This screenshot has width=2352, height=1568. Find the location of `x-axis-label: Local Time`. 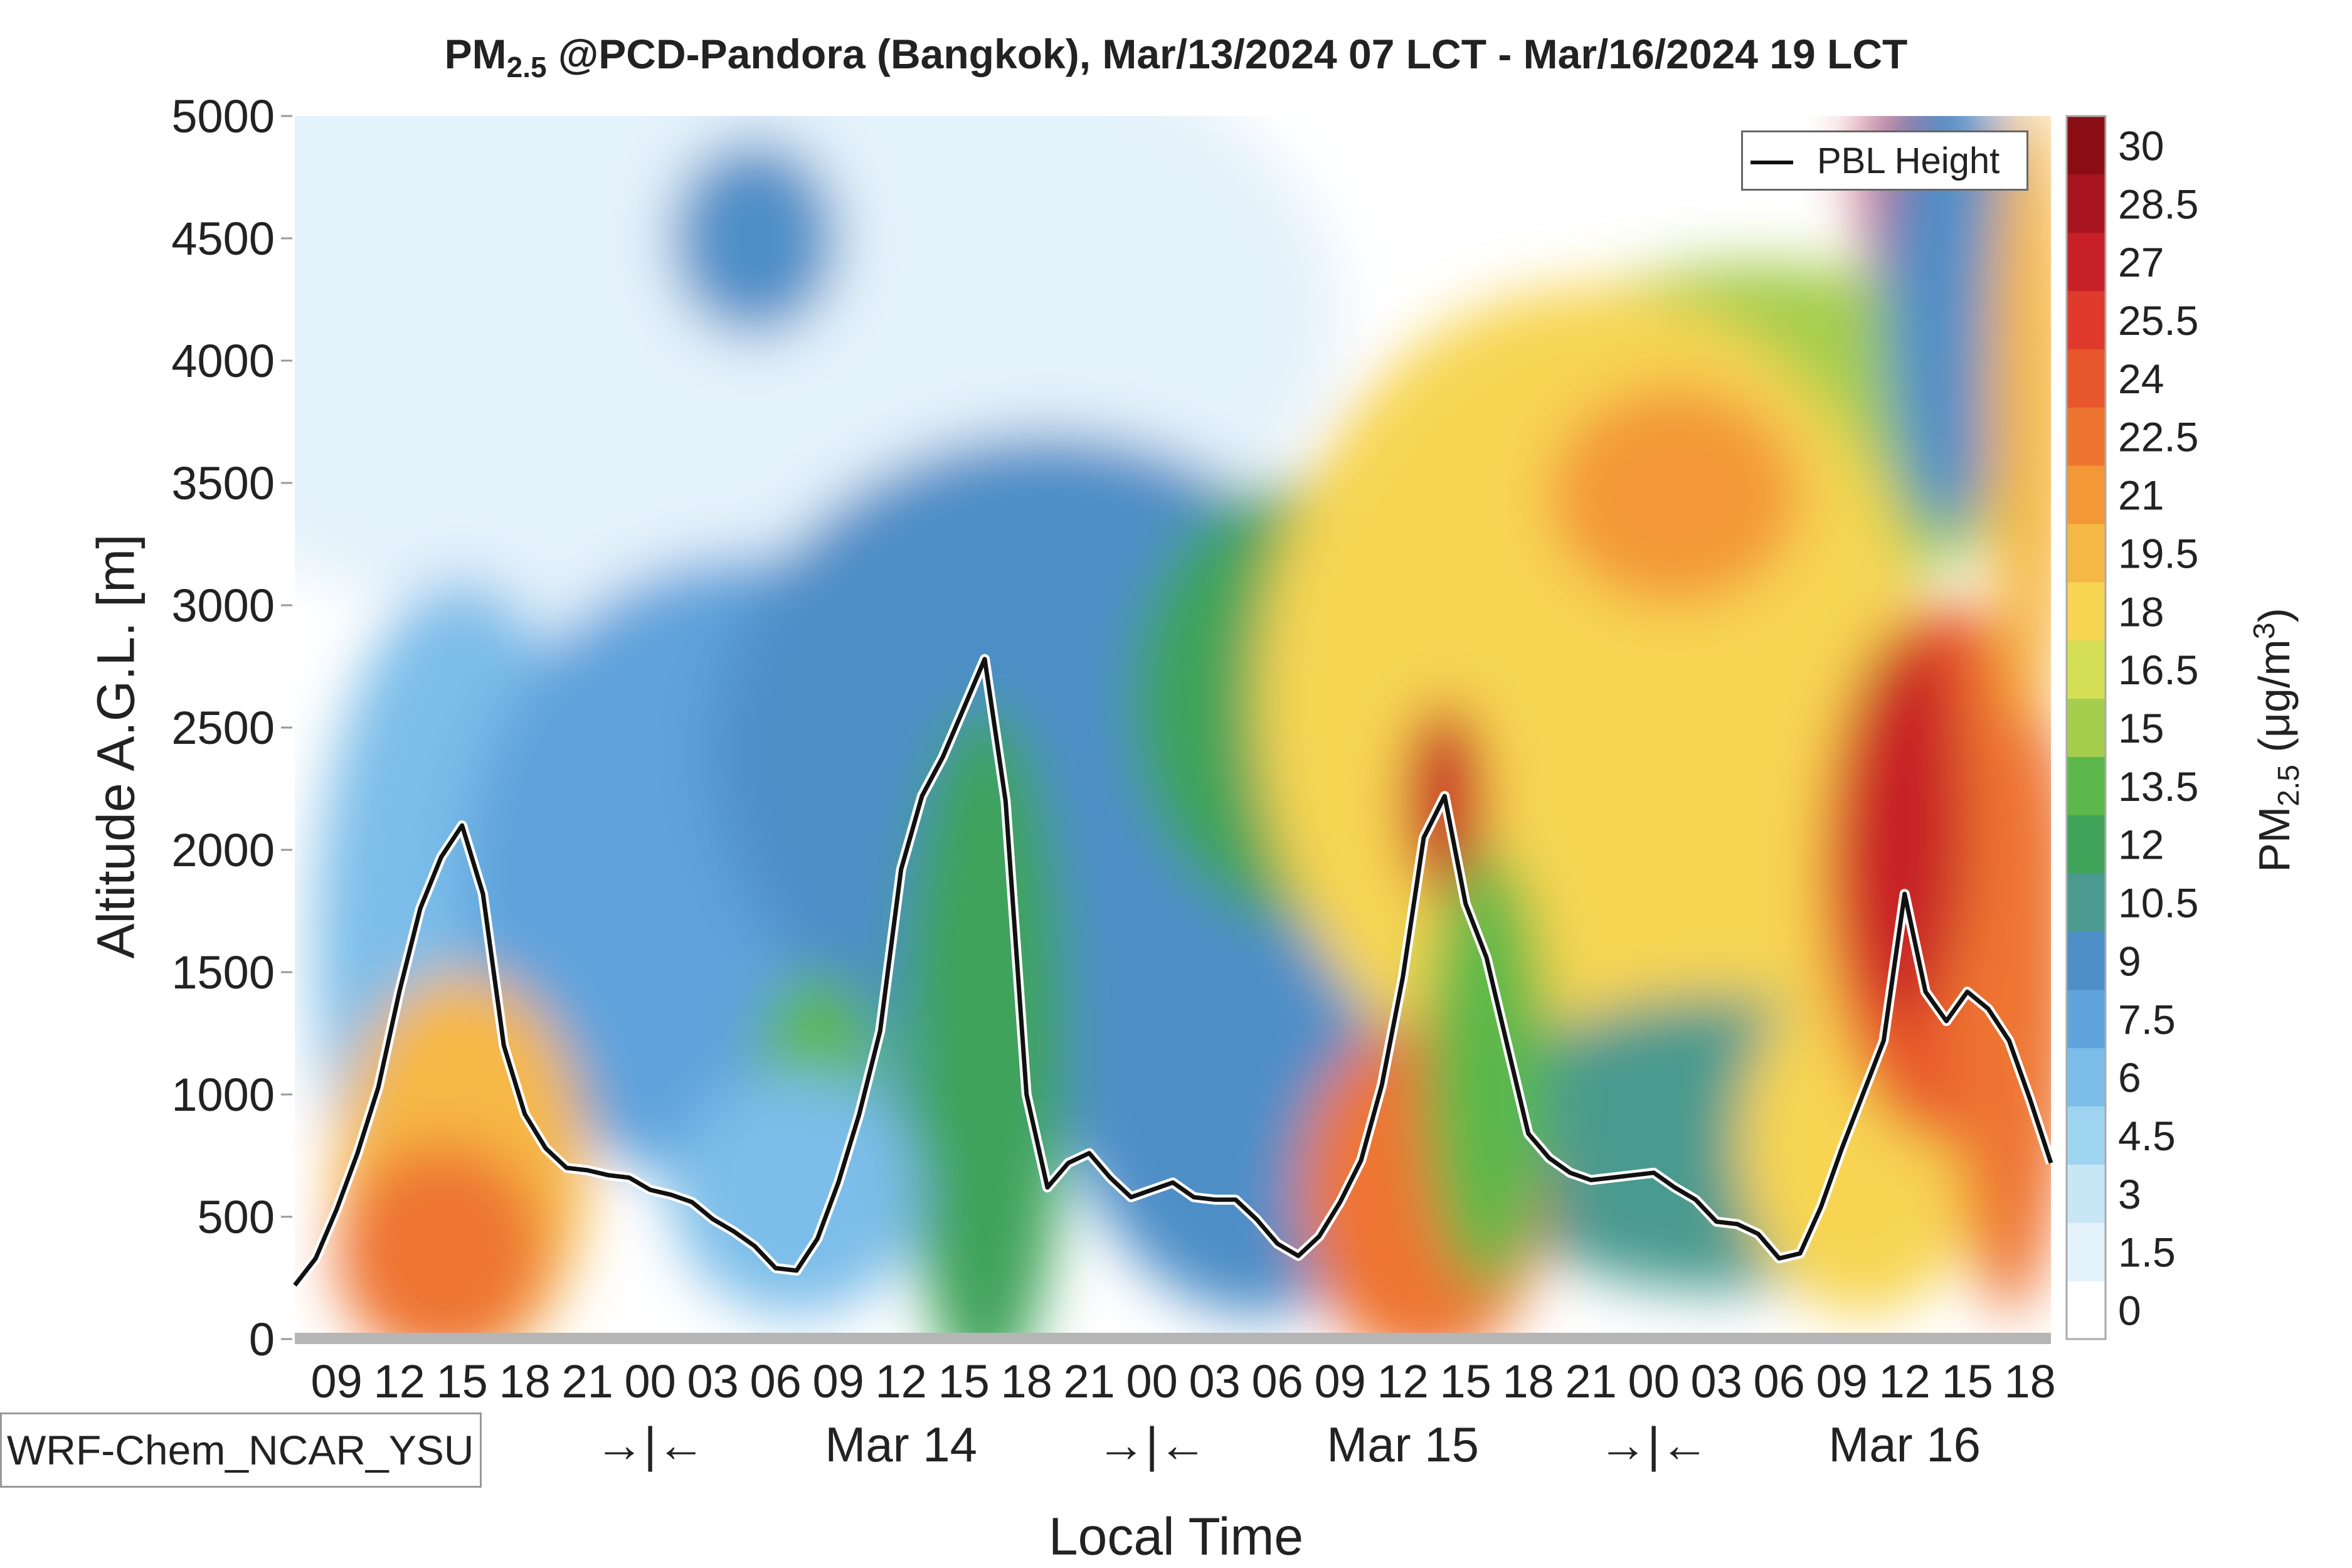

x-axis-label: Local Time is located at coordinates (1176, 1536).